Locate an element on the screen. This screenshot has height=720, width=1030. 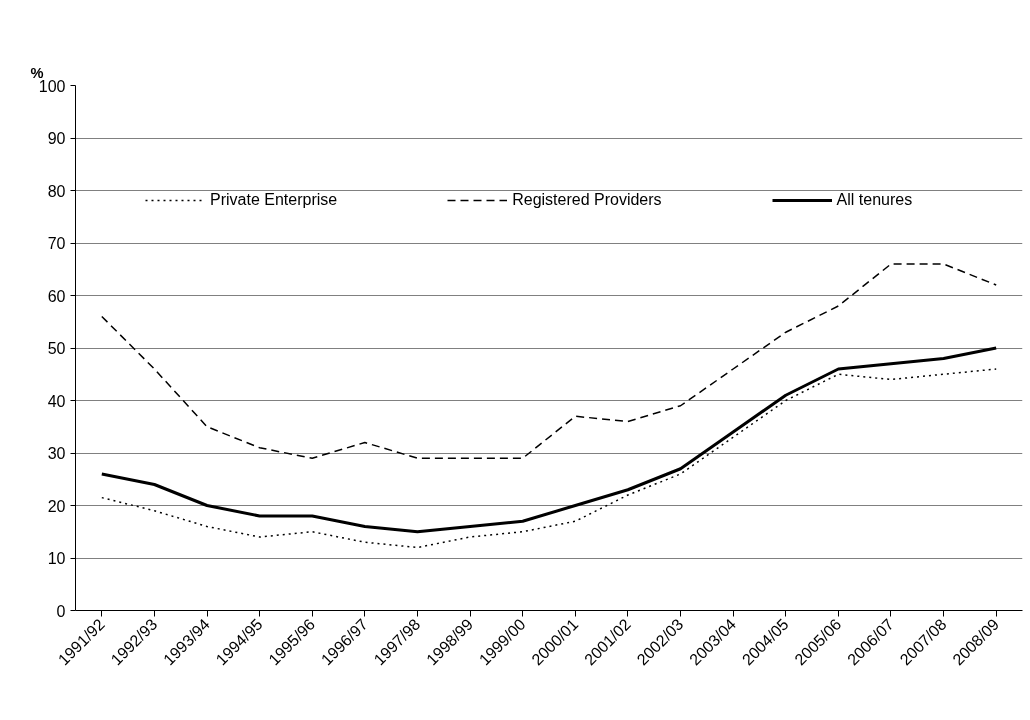
y-tick-label: 50 is located at coordinates (56, 348).